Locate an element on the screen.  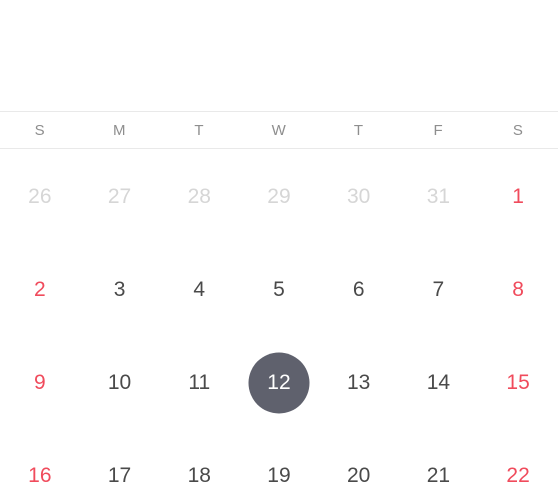
day-cell: 20 is located at coordinates (359, 464).